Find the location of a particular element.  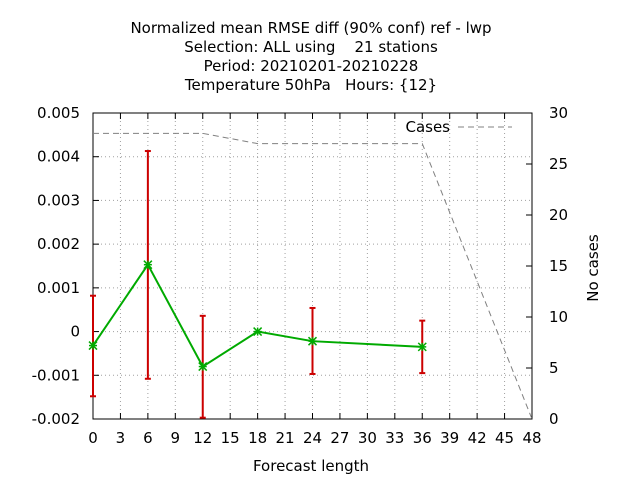

legend: Cases is located at coordinates (458, 127).